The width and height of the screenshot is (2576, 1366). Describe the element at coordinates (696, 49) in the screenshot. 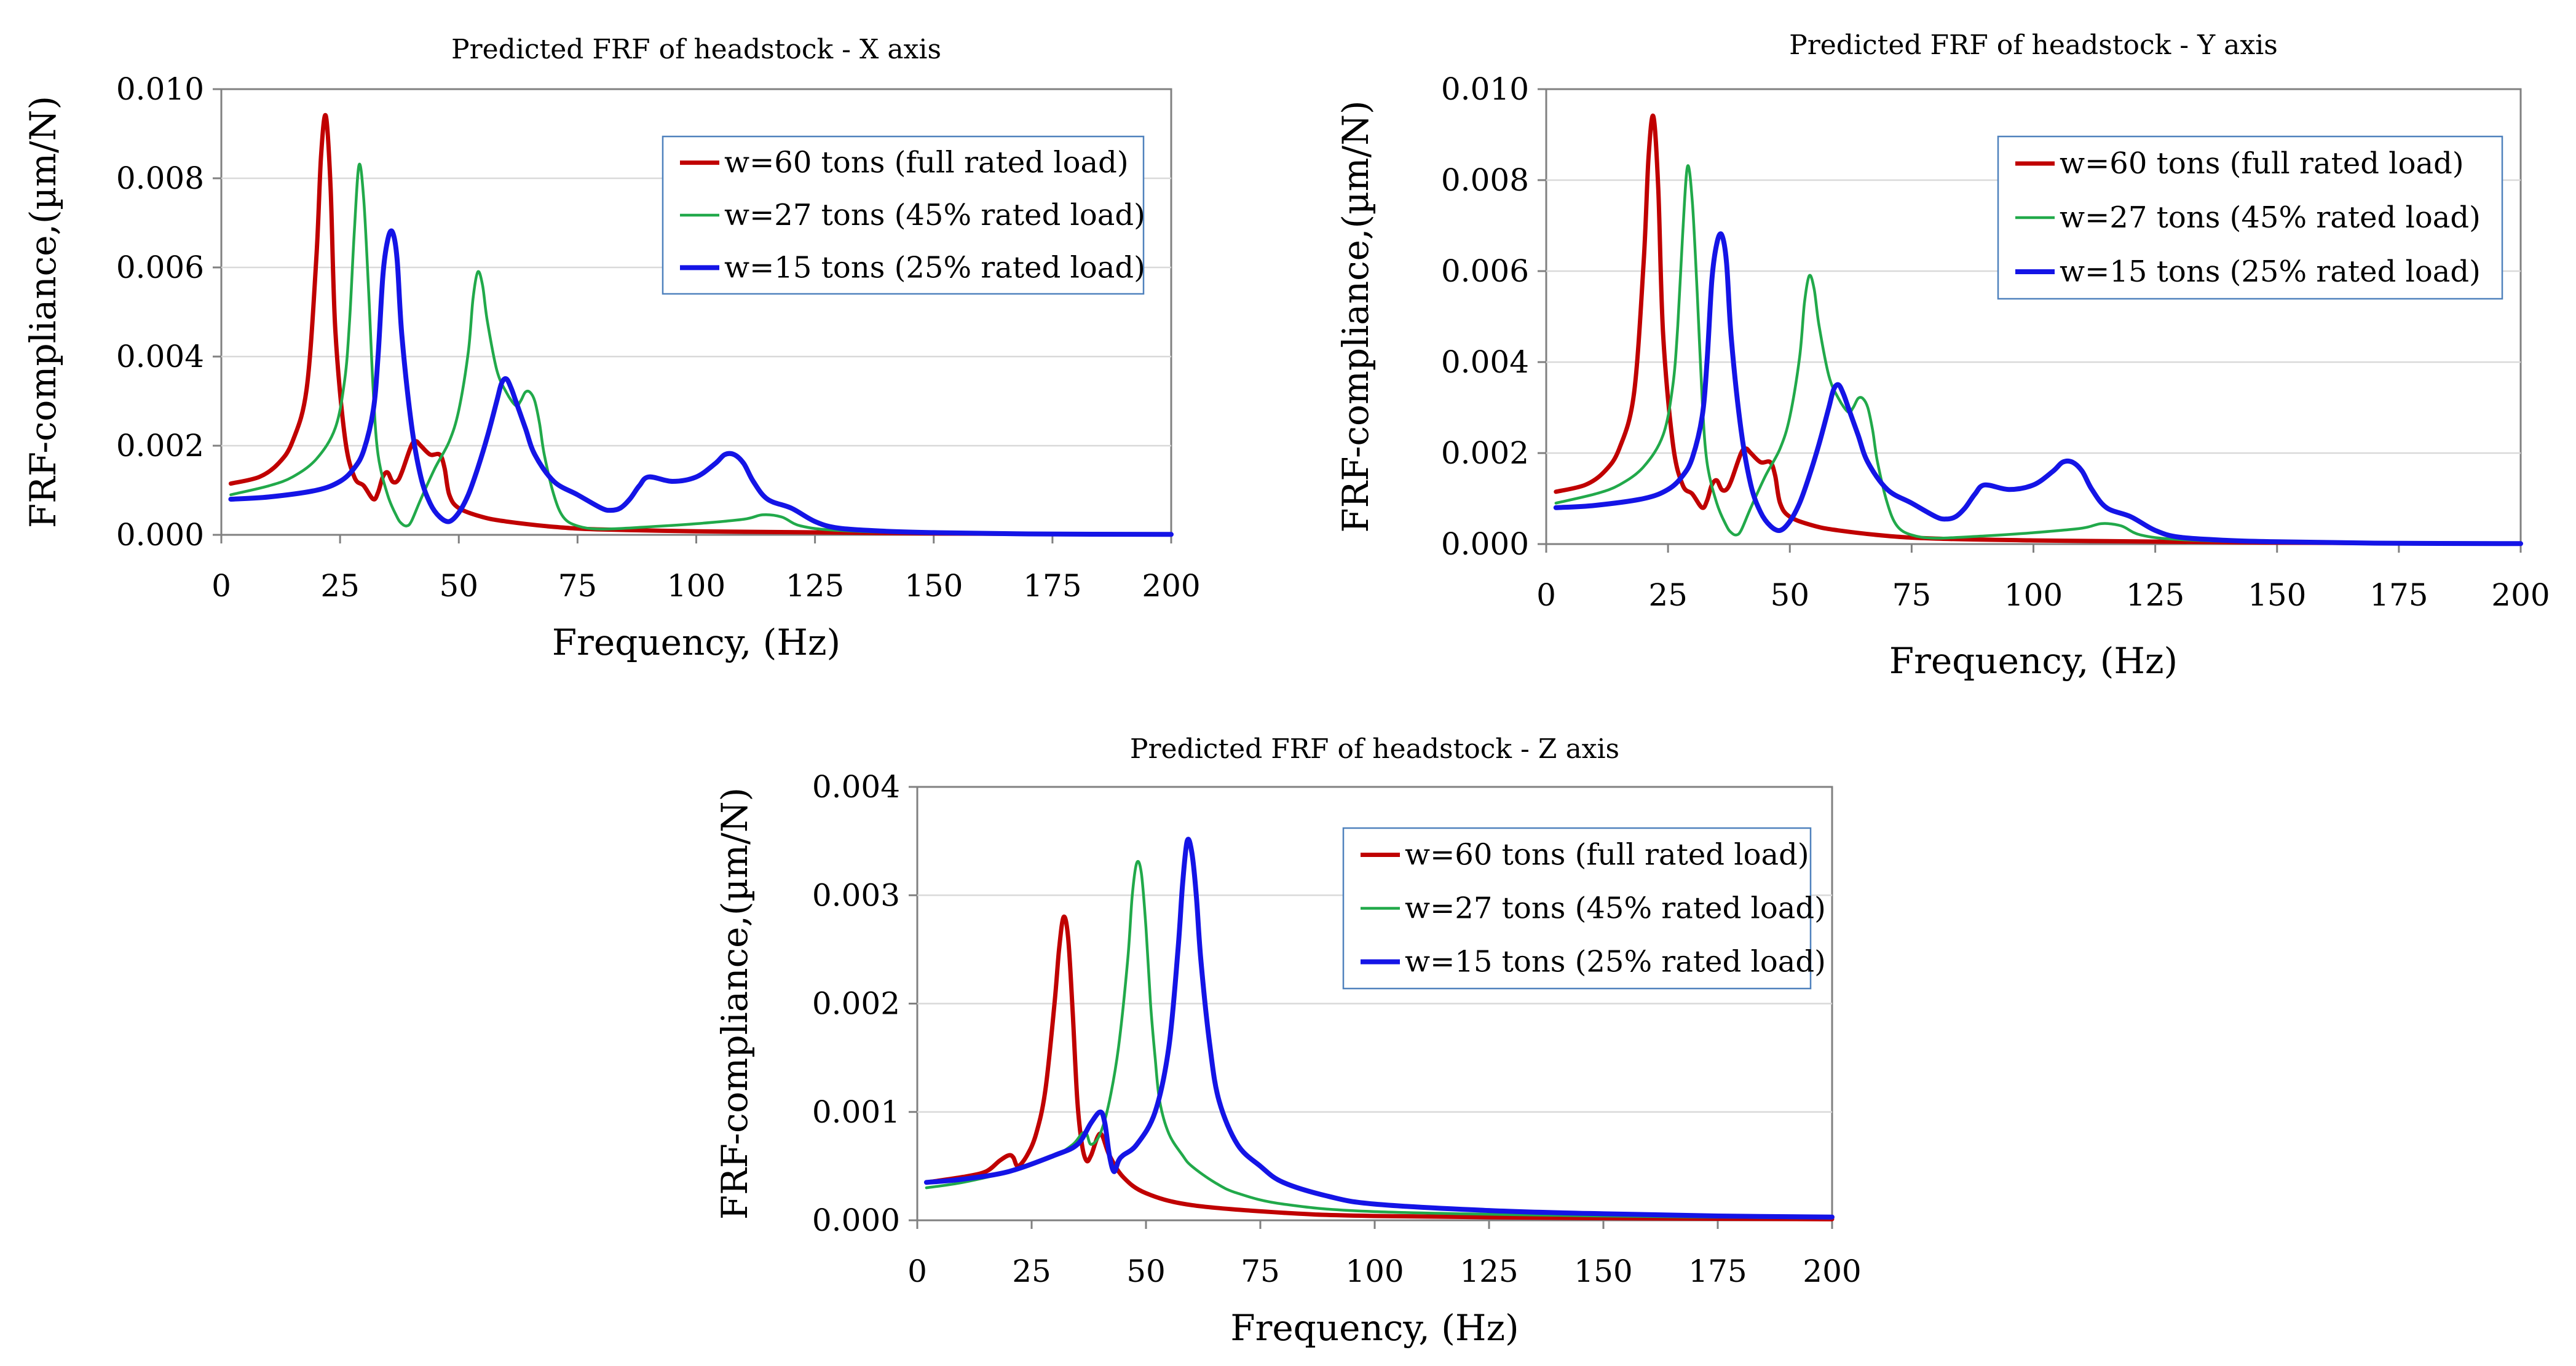

I see `chart-title: Predicted FRF of headstock - X axis` at that location.